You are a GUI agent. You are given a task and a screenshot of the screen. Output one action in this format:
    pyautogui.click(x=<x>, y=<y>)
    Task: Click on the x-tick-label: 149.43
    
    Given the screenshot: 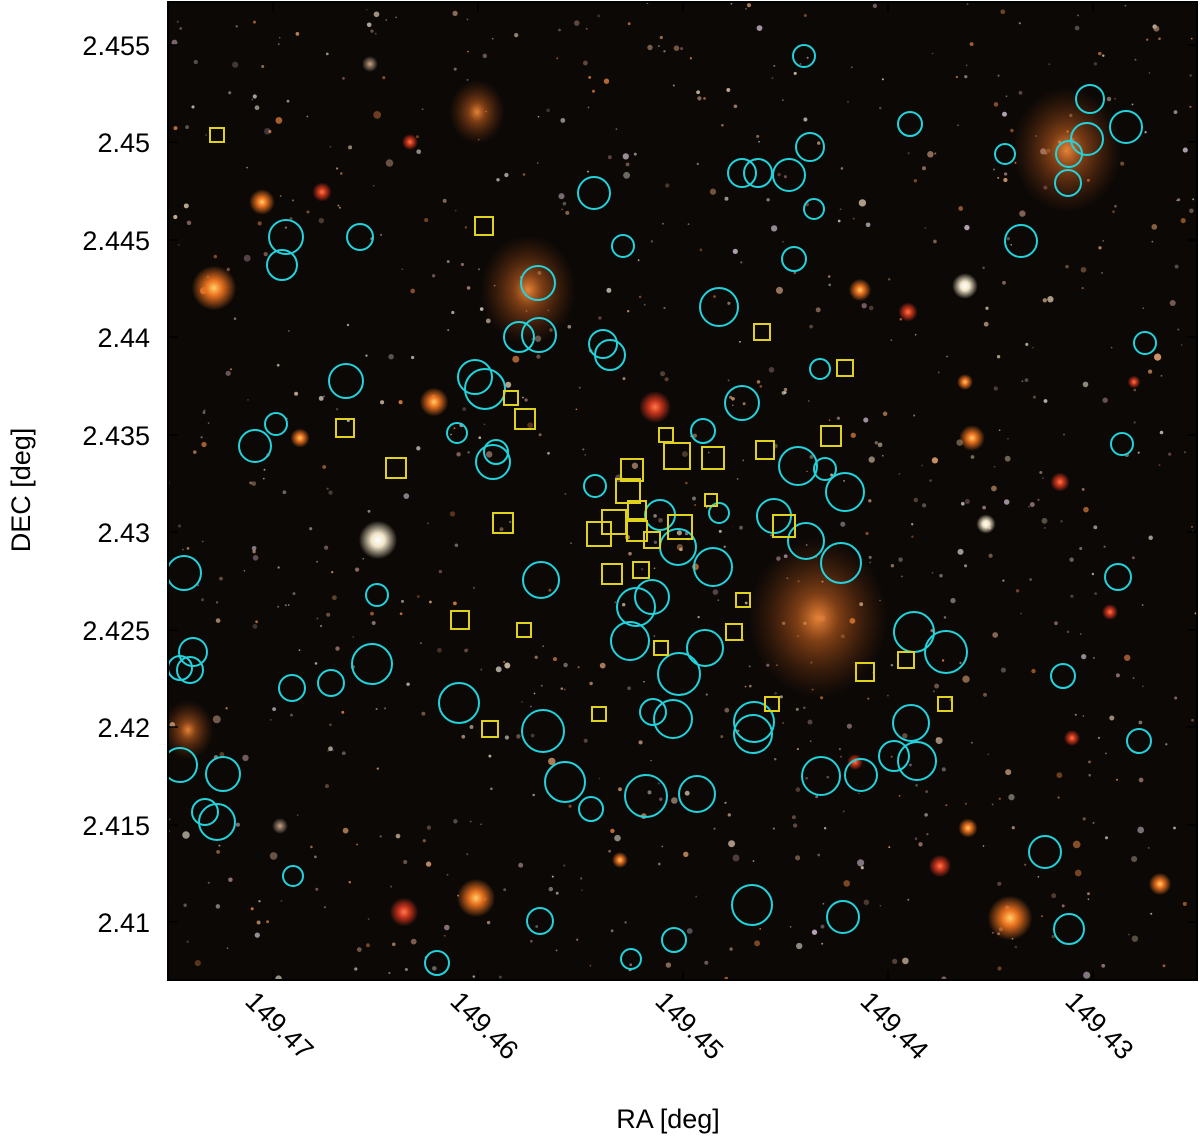 What is the action you would take?
    pyautogui.click(x=1100, y=1026)
    